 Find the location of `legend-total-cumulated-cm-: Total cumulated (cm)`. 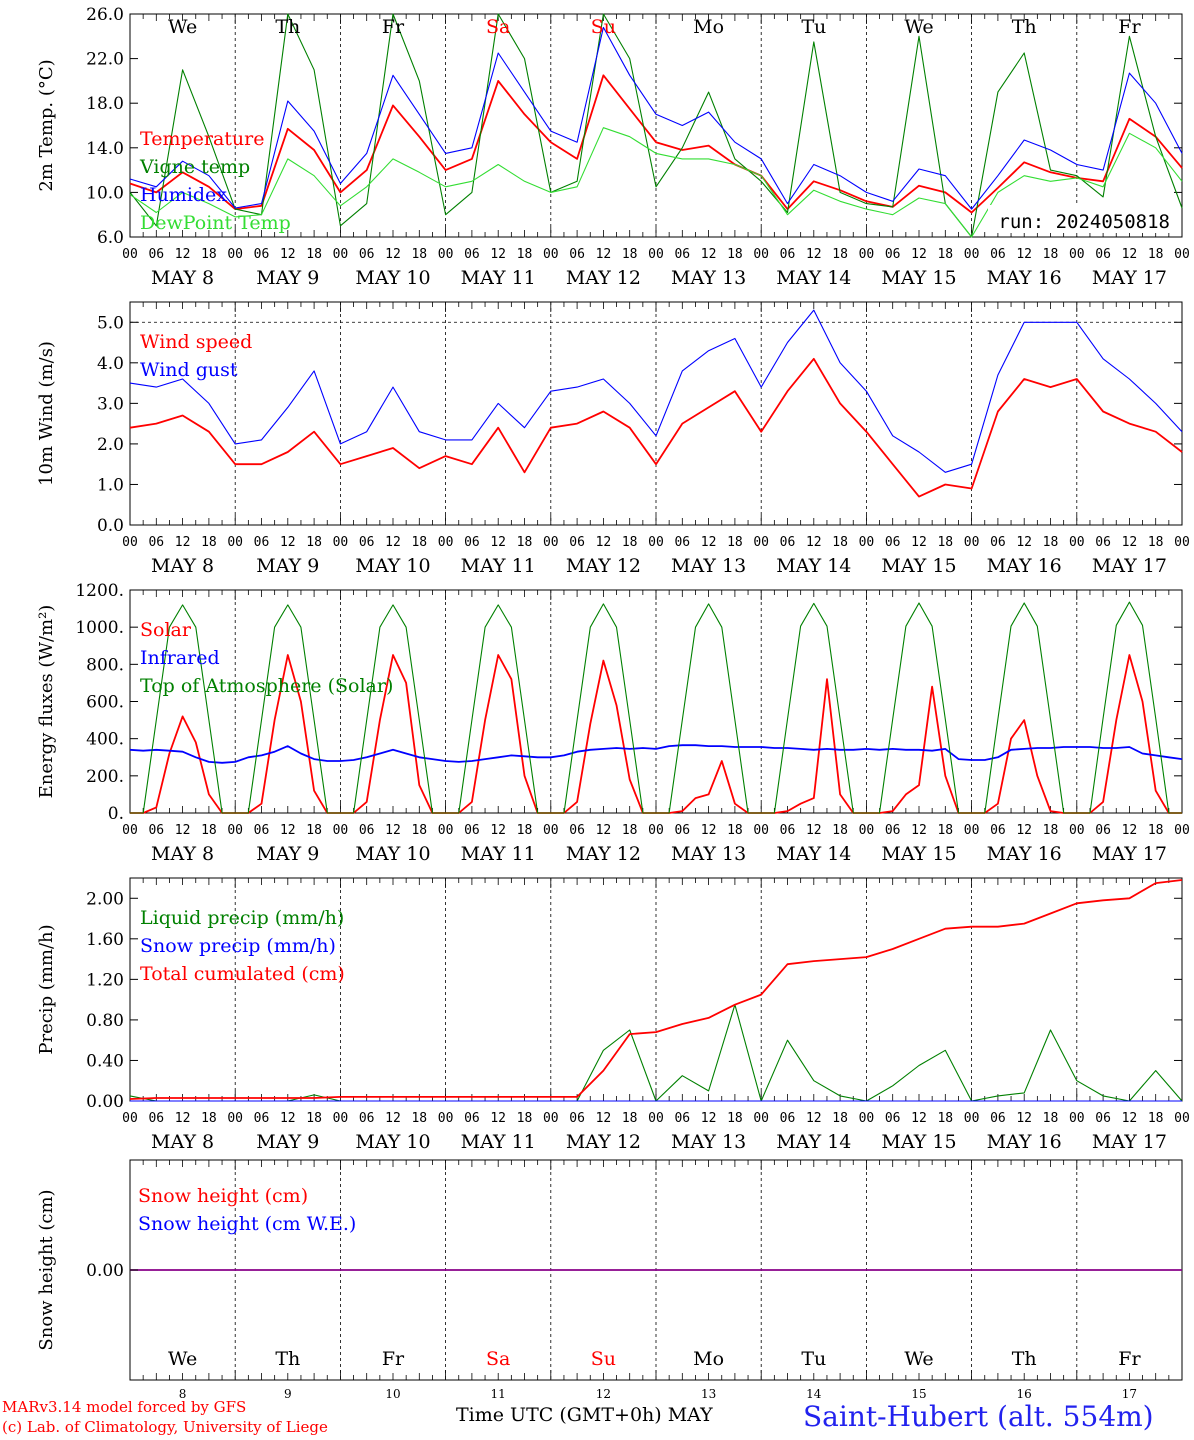

legend-total-cumulated-cm-: Total cumulated (cm) is located at coordinates (242, 974).